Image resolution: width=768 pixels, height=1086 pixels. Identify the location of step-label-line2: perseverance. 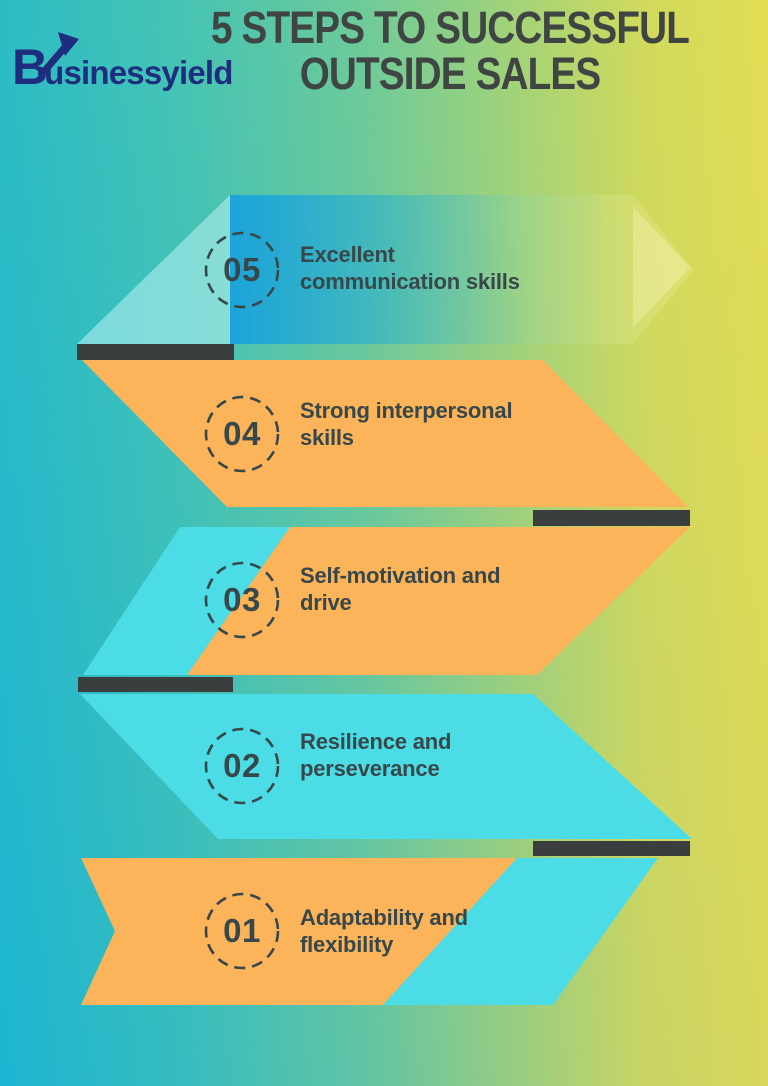
(370, 768).